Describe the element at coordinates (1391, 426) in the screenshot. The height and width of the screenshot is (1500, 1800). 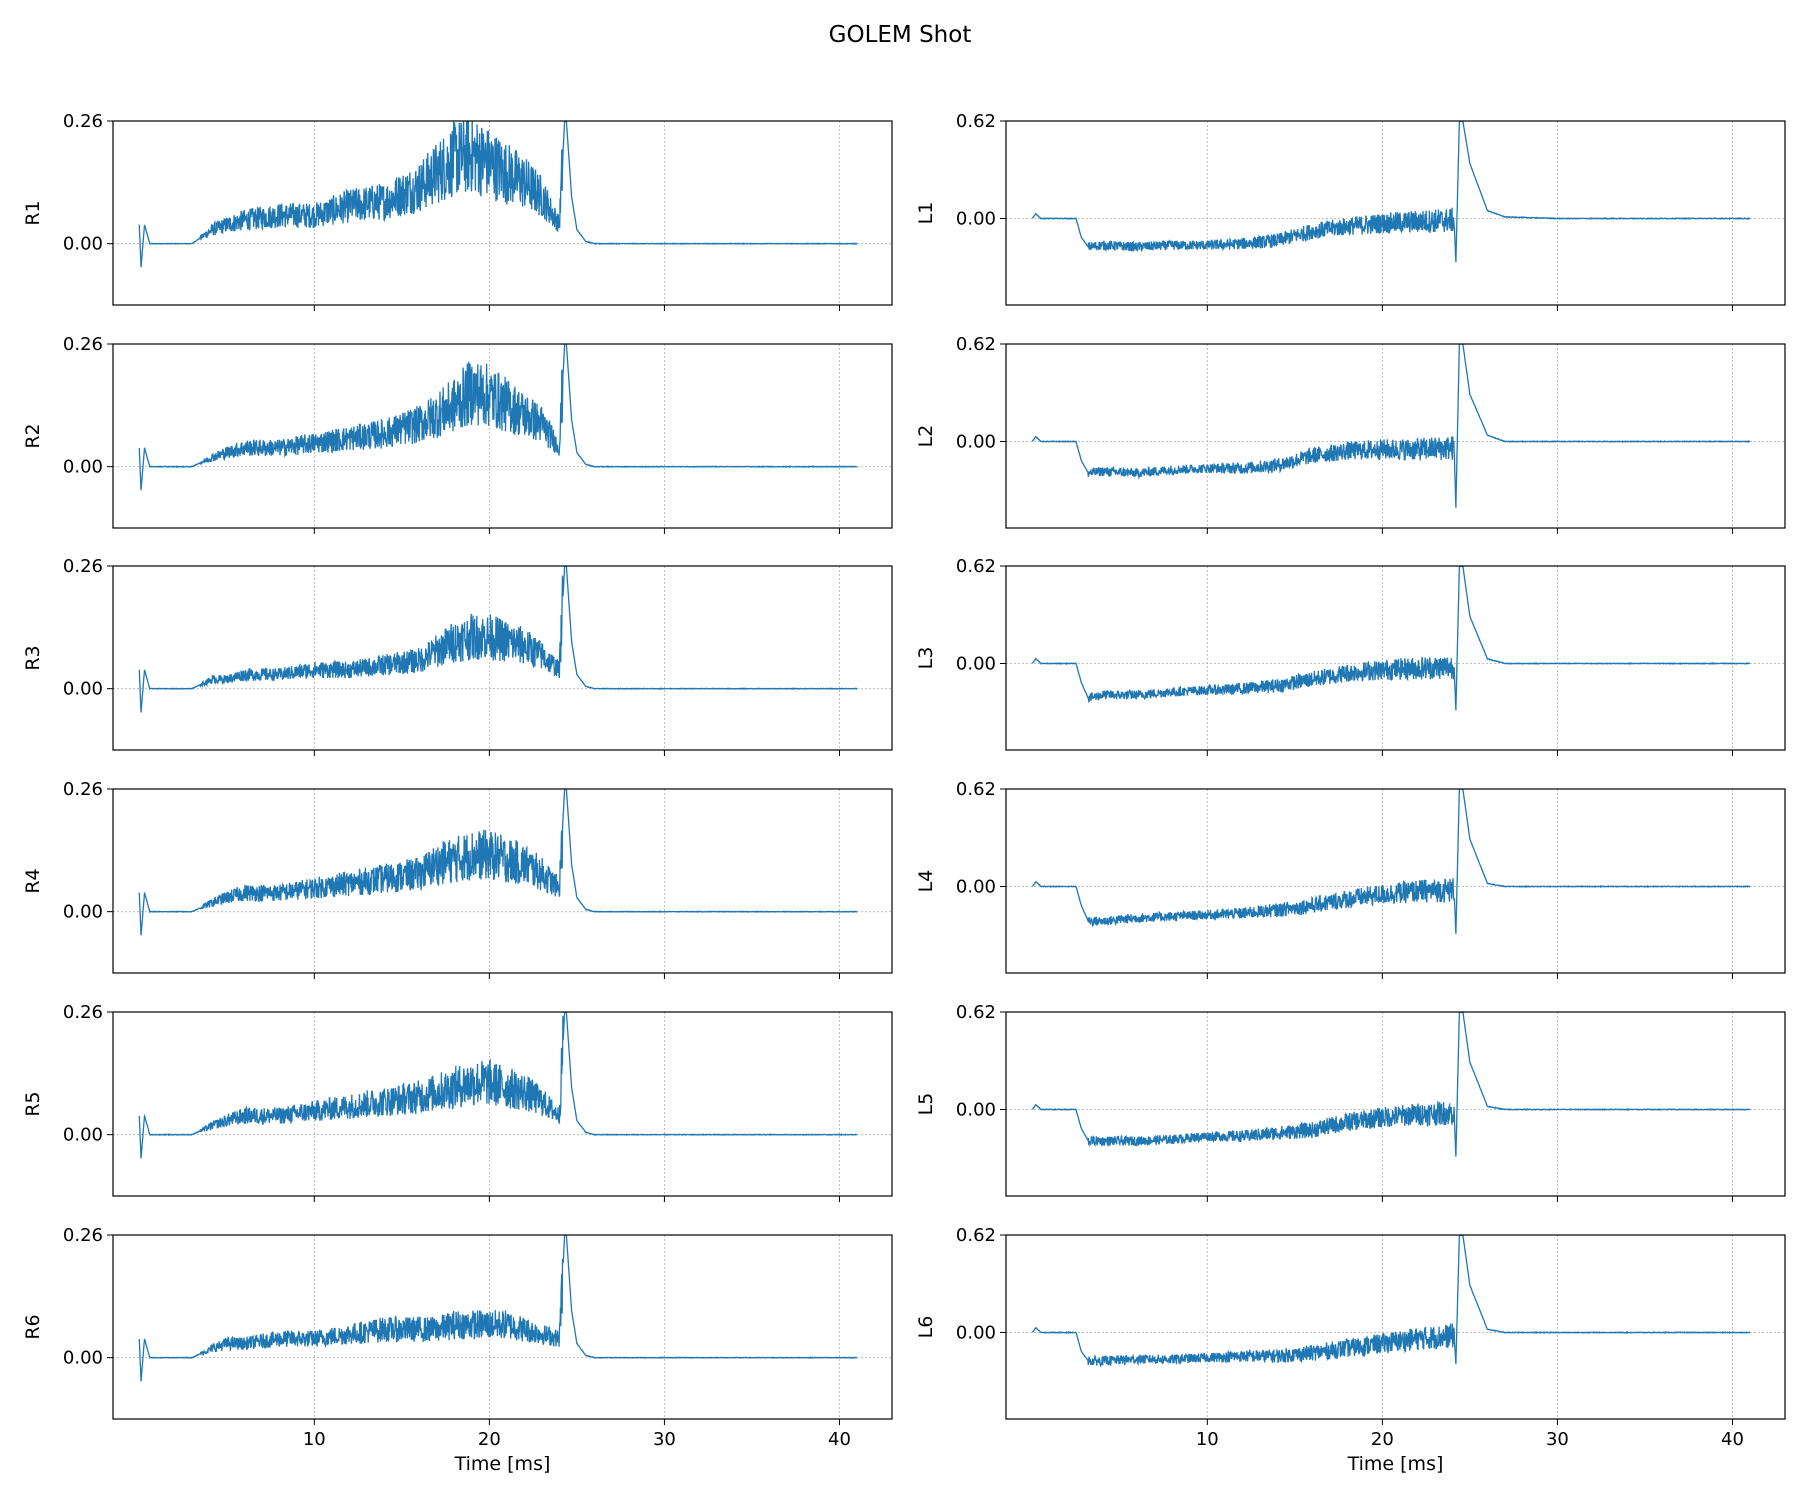
I see `series-line-l2` at that location.